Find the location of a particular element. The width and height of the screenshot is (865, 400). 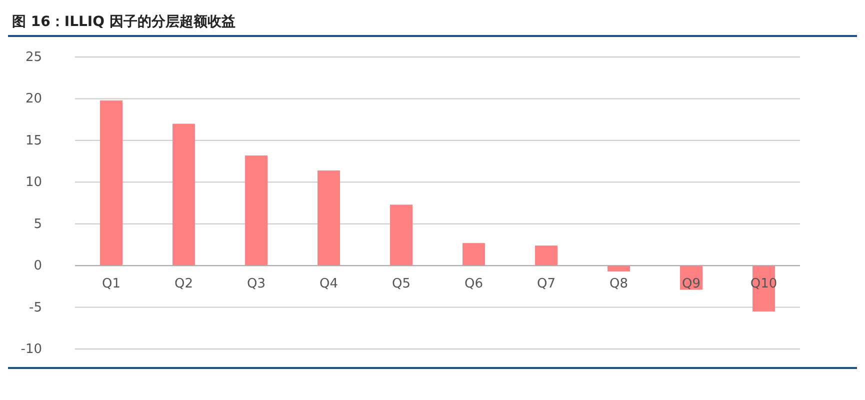

x-tick-label: Q6 is located at coordinates (474, 284).